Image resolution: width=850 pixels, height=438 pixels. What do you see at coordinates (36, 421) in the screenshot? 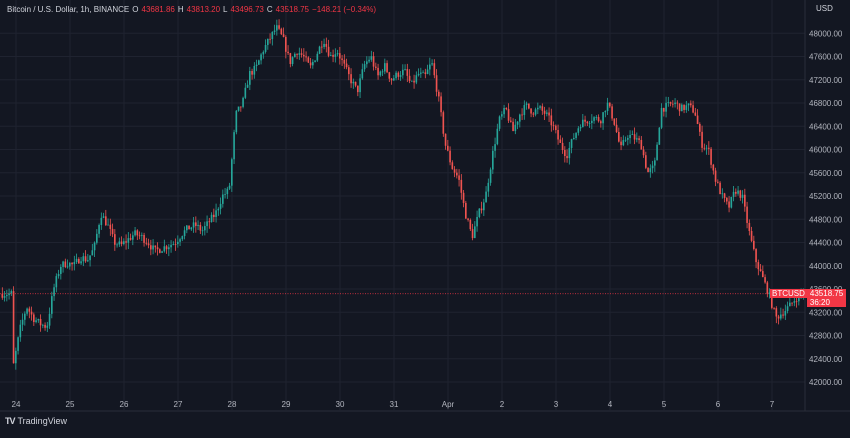
I see `tradingview-footer: TV TradingView` at bounding box center [36, 421].